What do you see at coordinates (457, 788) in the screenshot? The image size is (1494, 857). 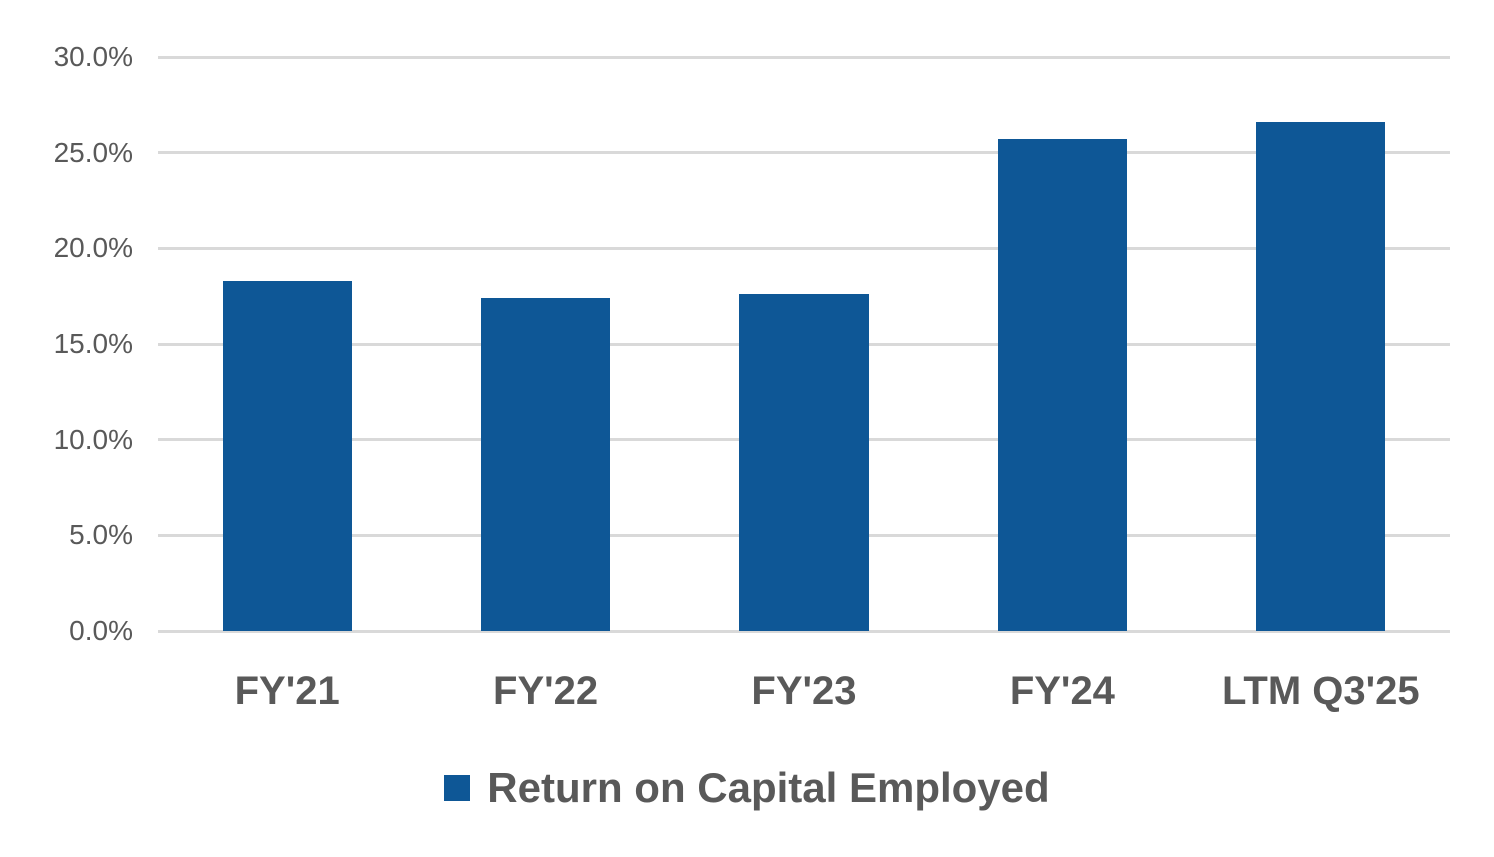 I see `legend-swatch-icon` at bounding box center [457, 788].